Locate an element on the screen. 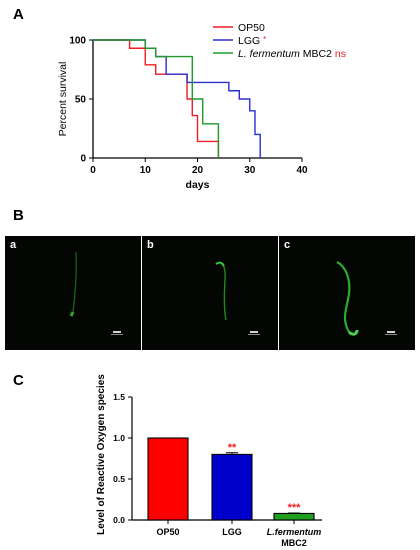 This screenshot has width=420, height=550. x-category-label: LGG is located at coordinates (232, 532).